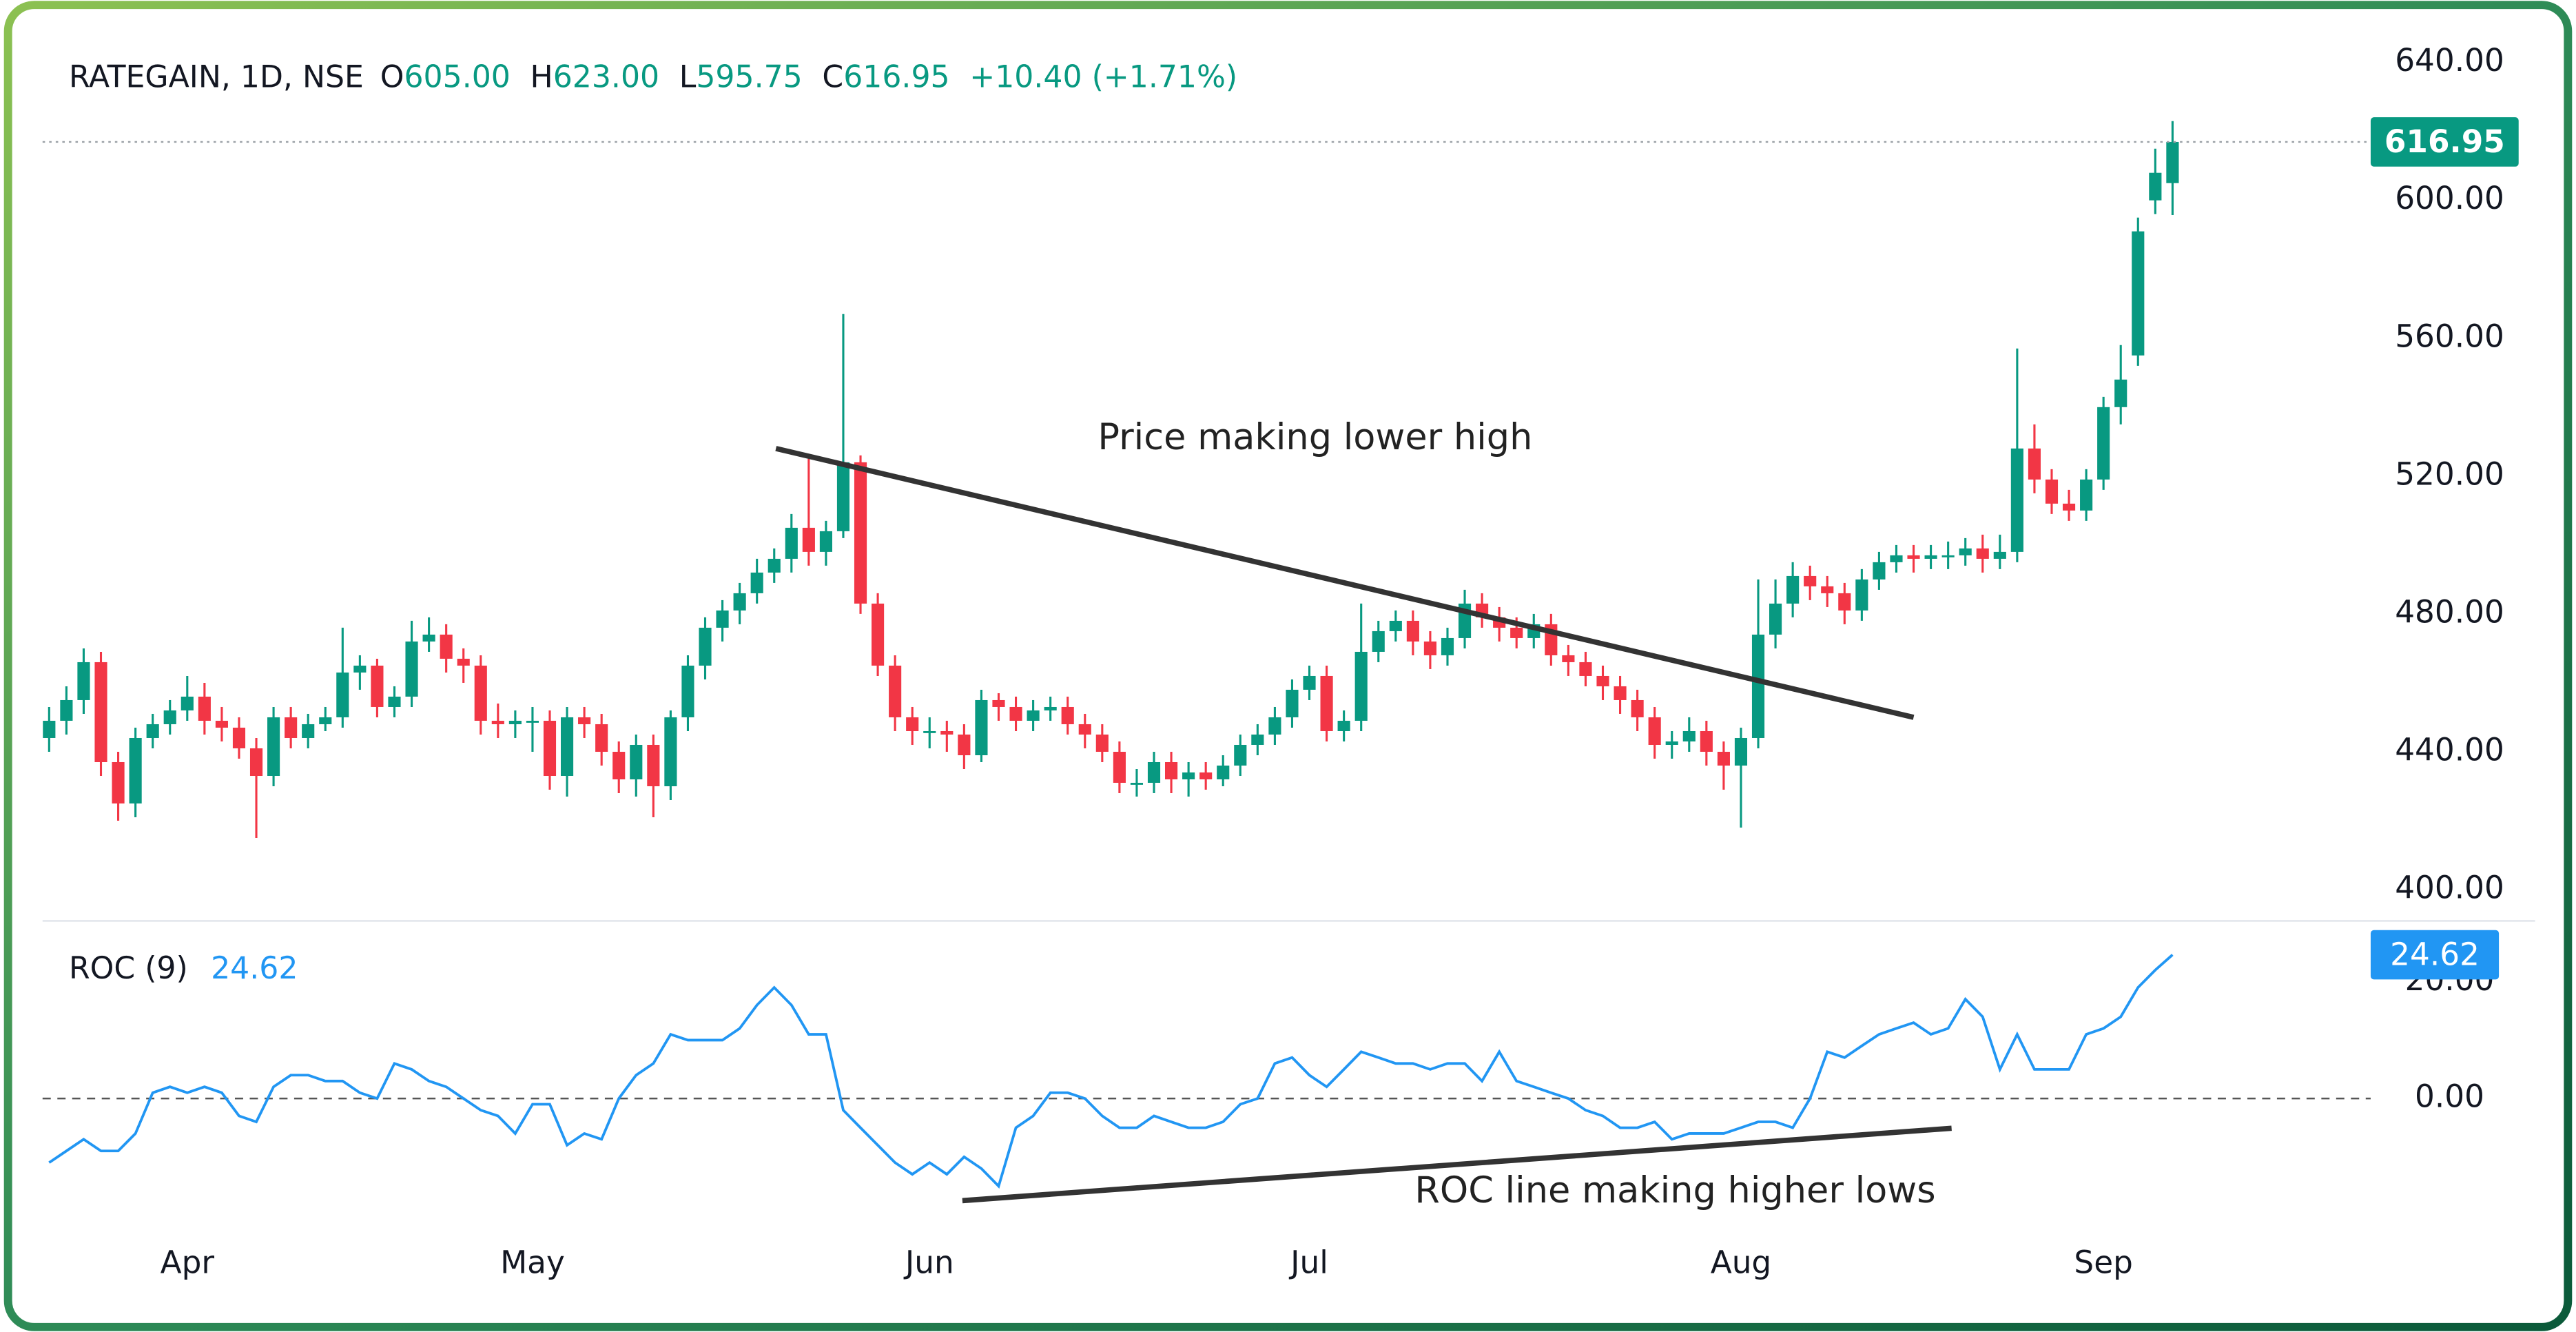 The height and width of the screenshot is (1332, 2576). Describe the element at coordinates (2444, 142) in the screenshot. I see `last-price-tag` at that location.